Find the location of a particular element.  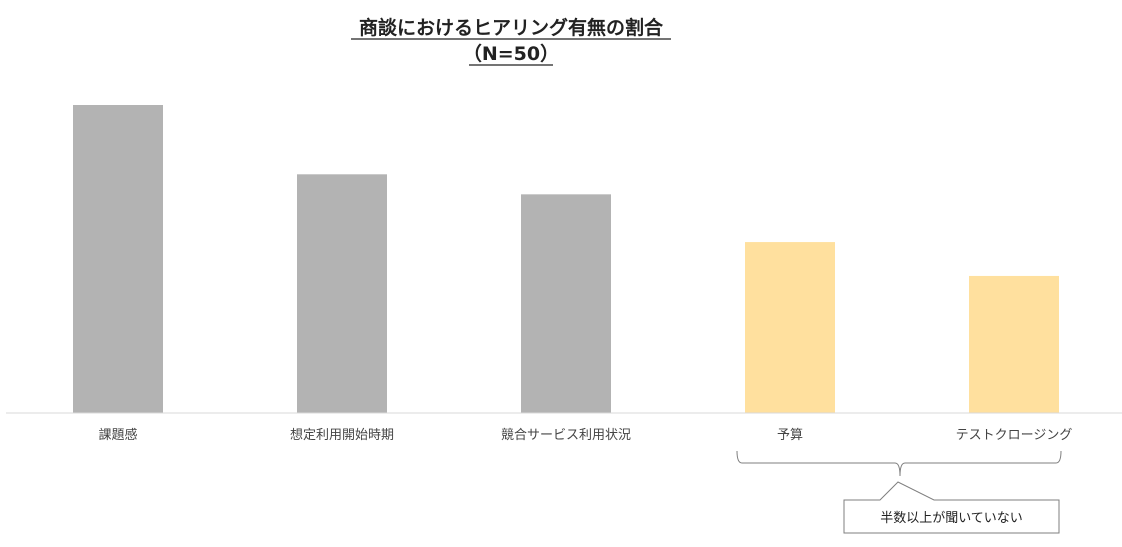

x-tick-label-0: 課題感 is located at coordinates (117, 435).